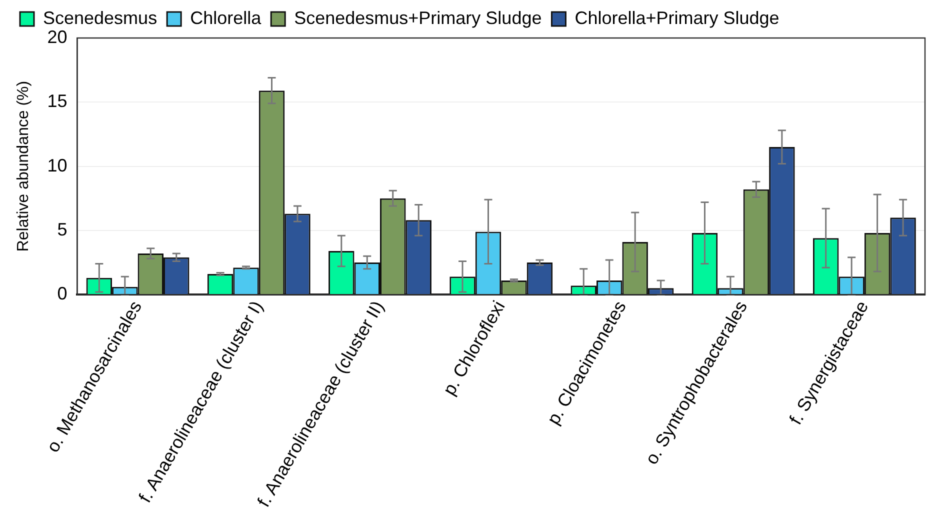 Image resolution: width=935 pixels, height=515 pixels. Describe the element at coordinates (62, 294) in the screenshot. I see `y-tick-label: 0` at that location.